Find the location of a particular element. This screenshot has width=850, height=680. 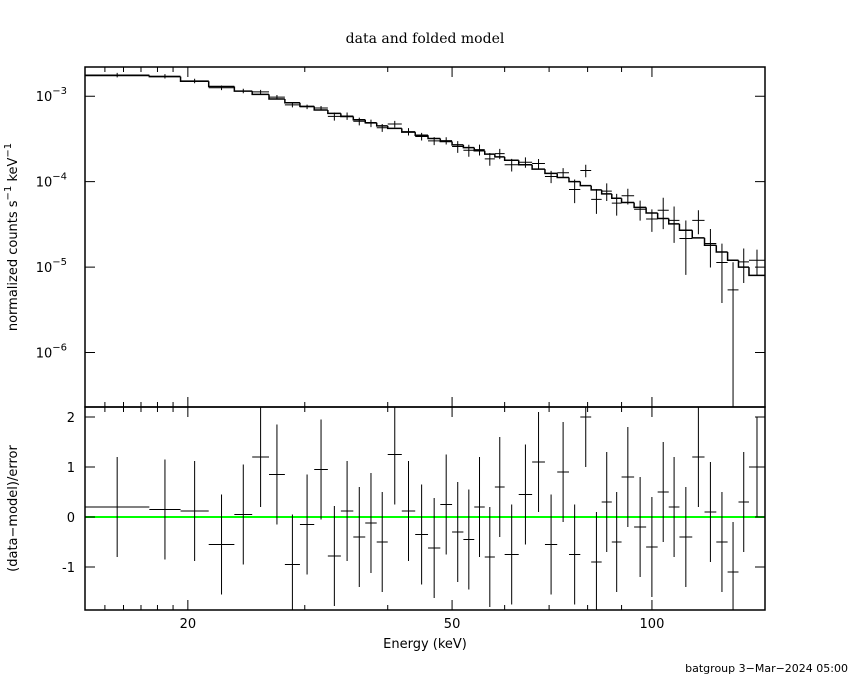

y-tick-label: 0 is located at coordinates (71, 518).